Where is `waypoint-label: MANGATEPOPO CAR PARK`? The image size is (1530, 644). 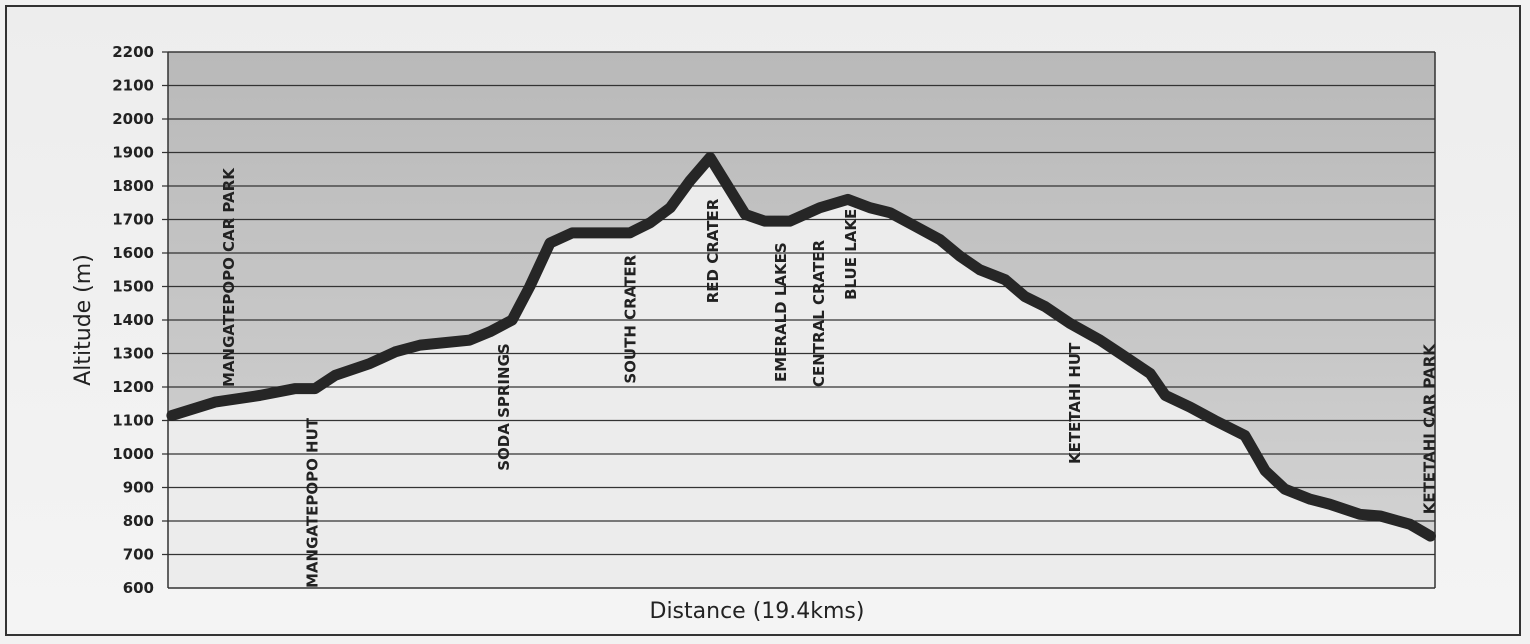 waypoint-label: MANGATEPOPO CAR PARK is located at coordinates (229, 277).